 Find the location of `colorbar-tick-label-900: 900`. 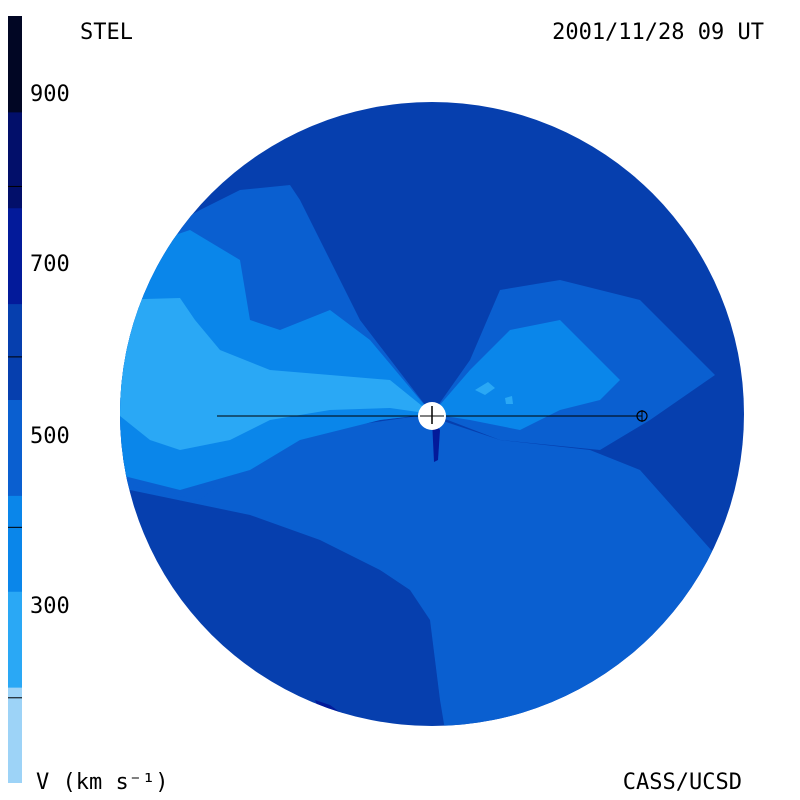

colorbar-tick-label-900: 900 is located at coordinates (50, 94).